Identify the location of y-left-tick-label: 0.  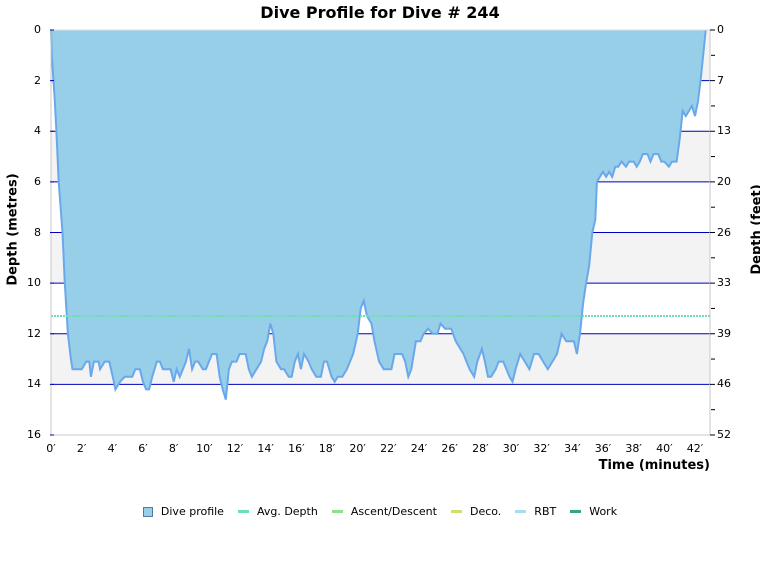
(37, 29).